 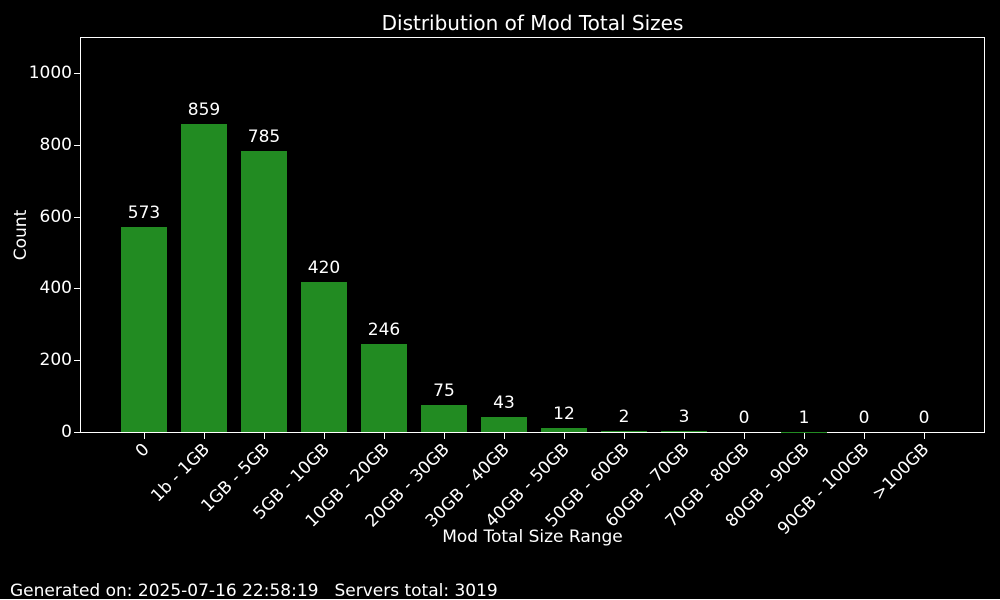 What do you see at coordinates (504, 402) in the screenshot?
I see `bar-value-label: 43` at bounding box center [504, 402].